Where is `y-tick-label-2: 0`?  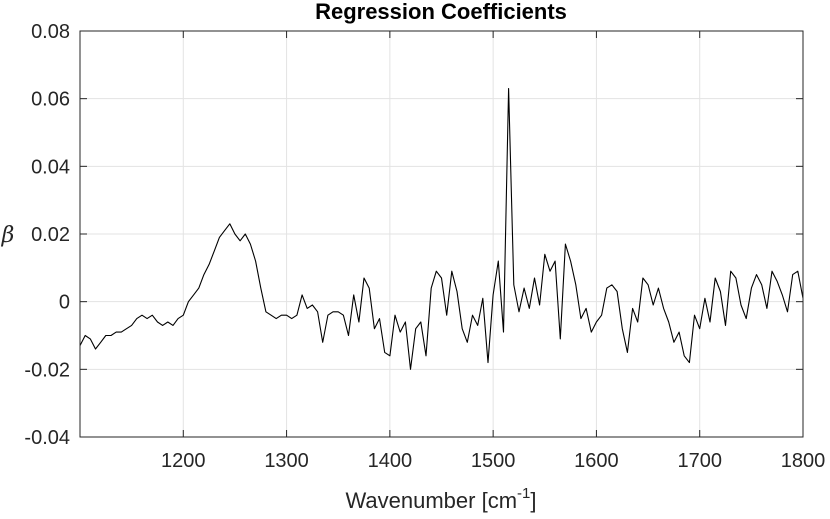
y-tick-label-2: 0 is located at coordinates (64, 303).